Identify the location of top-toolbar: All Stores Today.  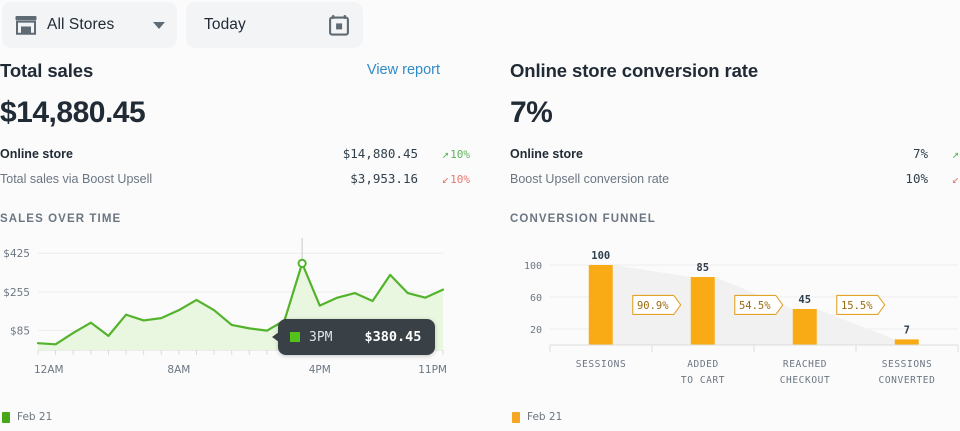
(480, 26).